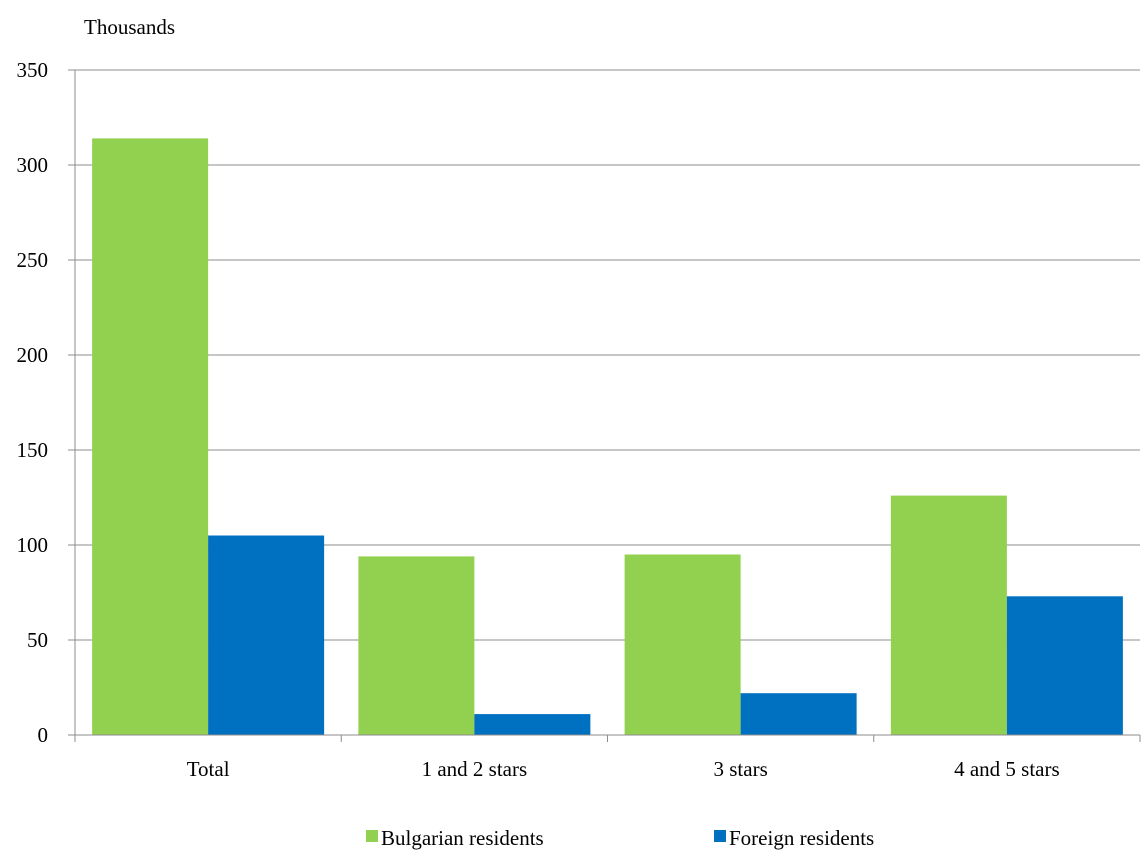 This screenshot has height=852, width=1147. I want to click on category-label: 3 stars, so click(741, 769).